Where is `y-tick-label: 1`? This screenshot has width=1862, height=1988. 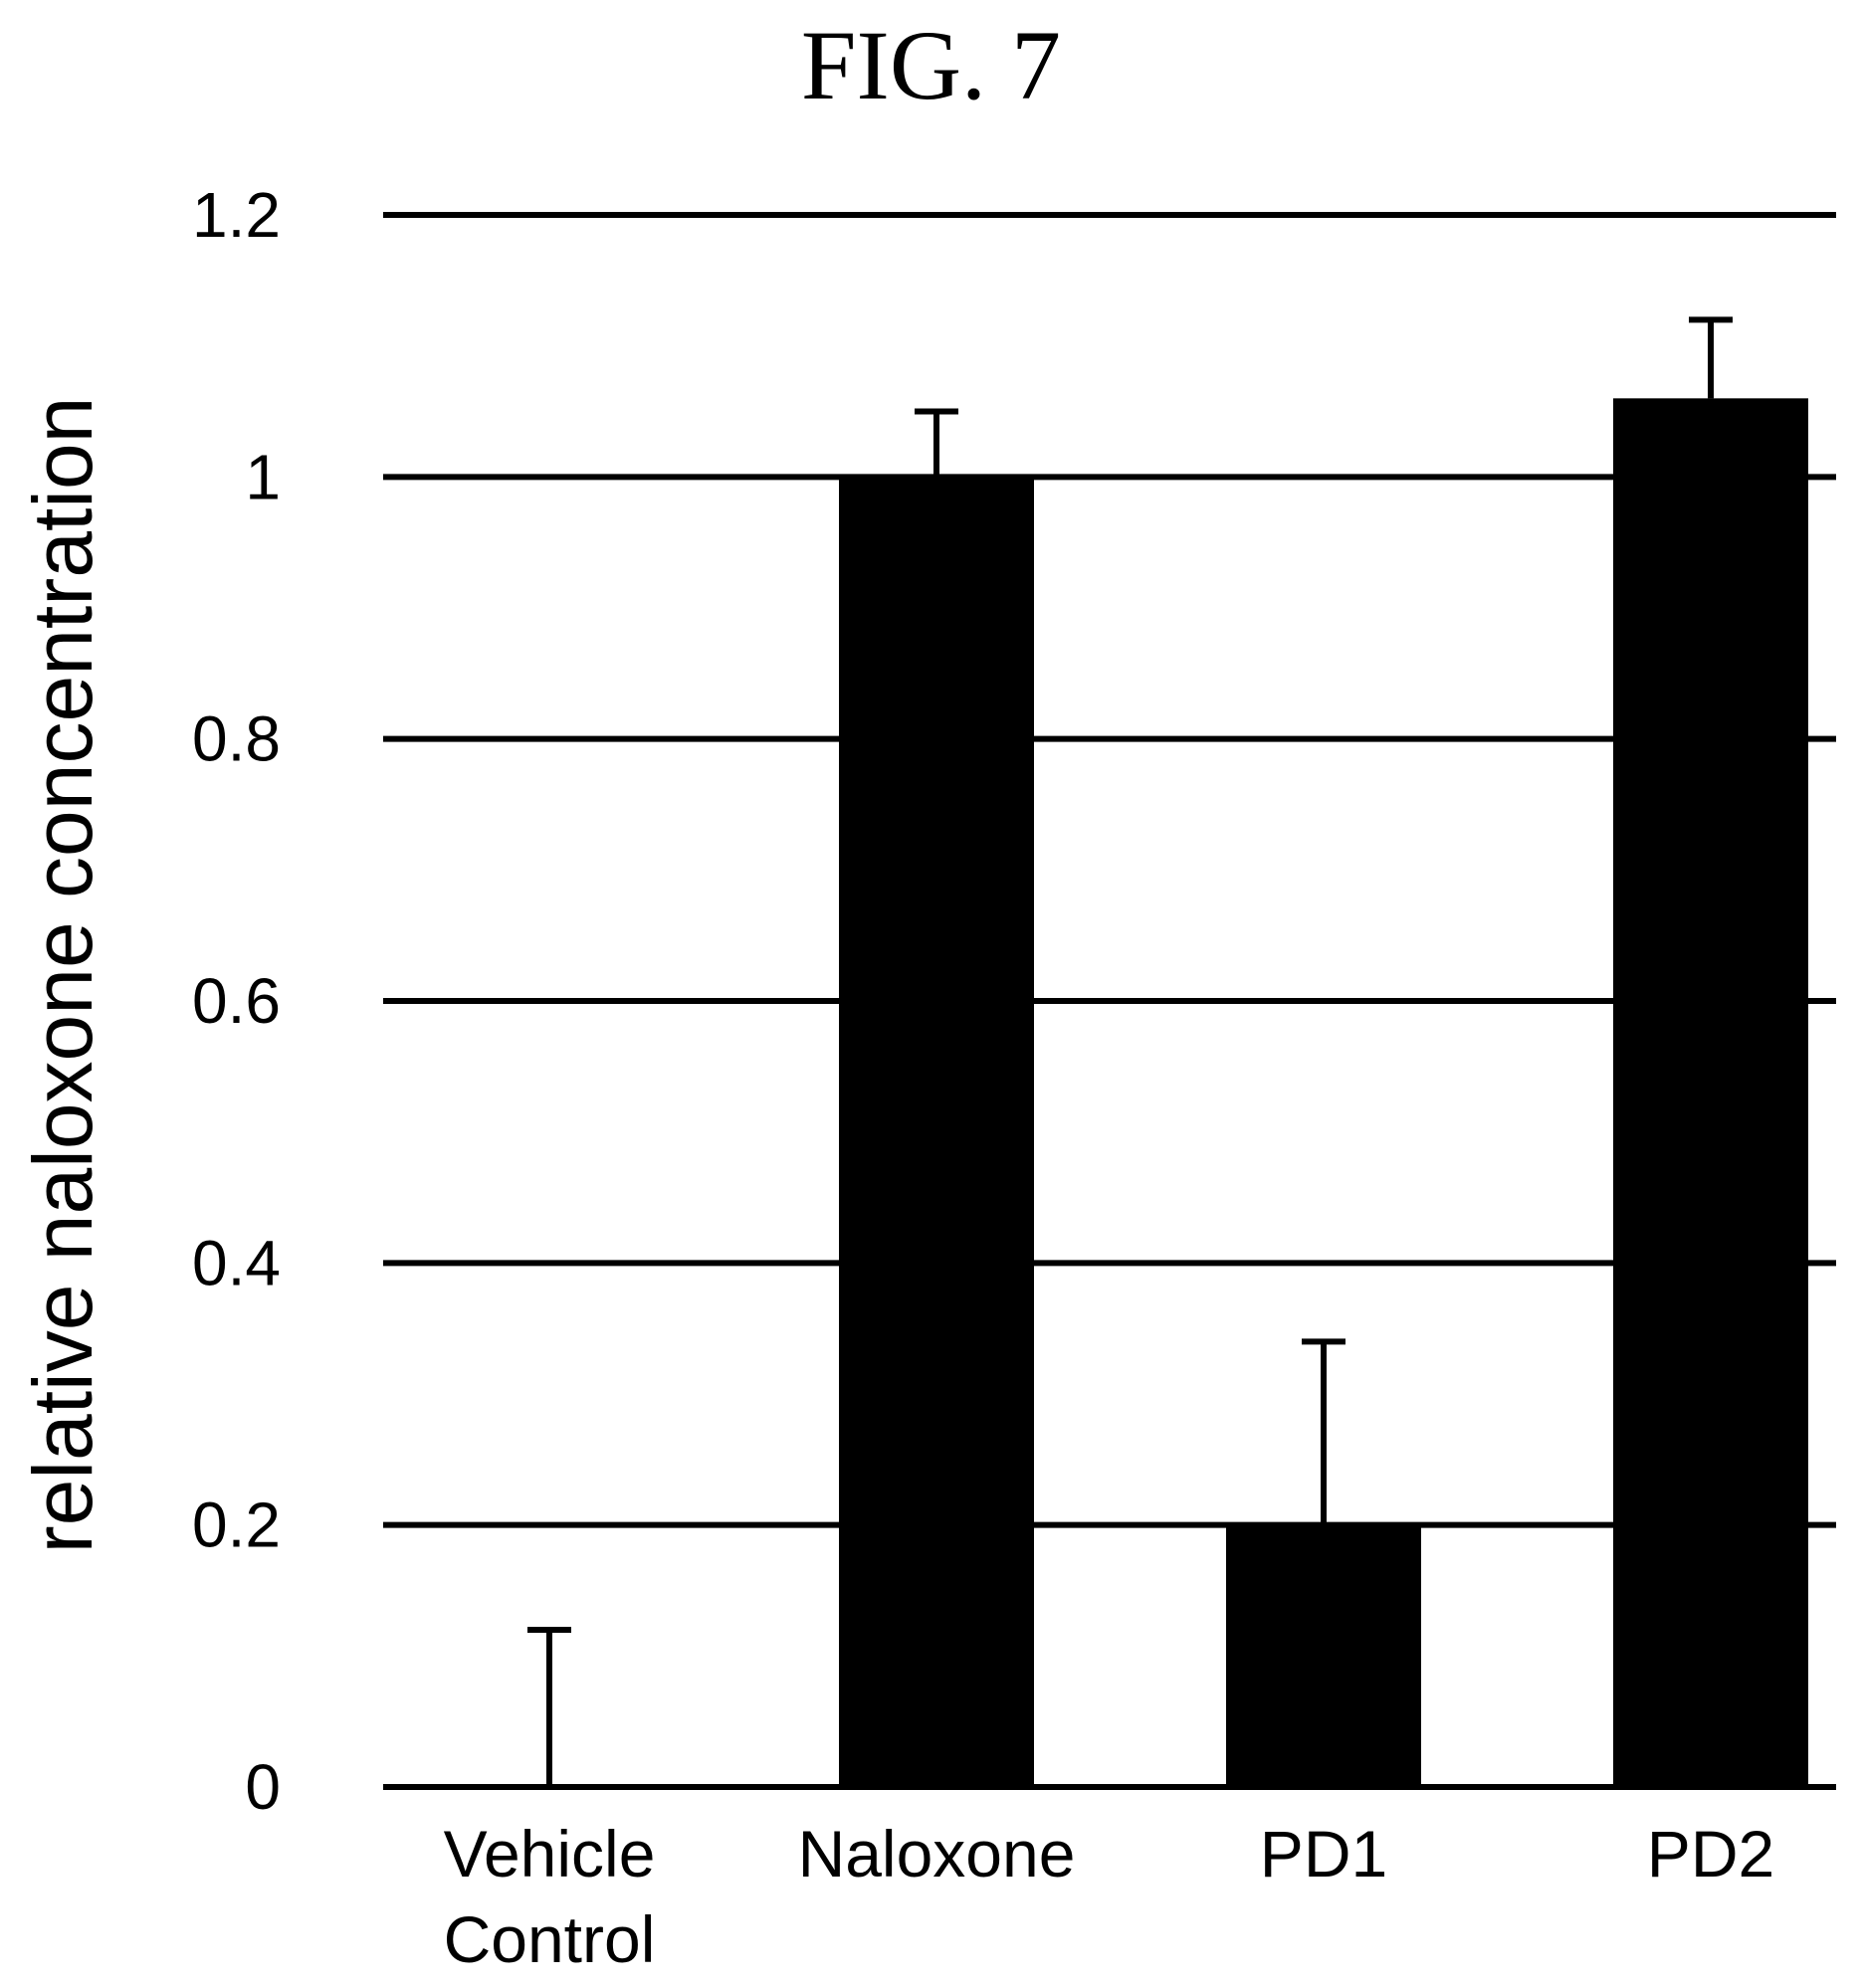
y-tick-label: 1 is located at coordinates (263, 477).